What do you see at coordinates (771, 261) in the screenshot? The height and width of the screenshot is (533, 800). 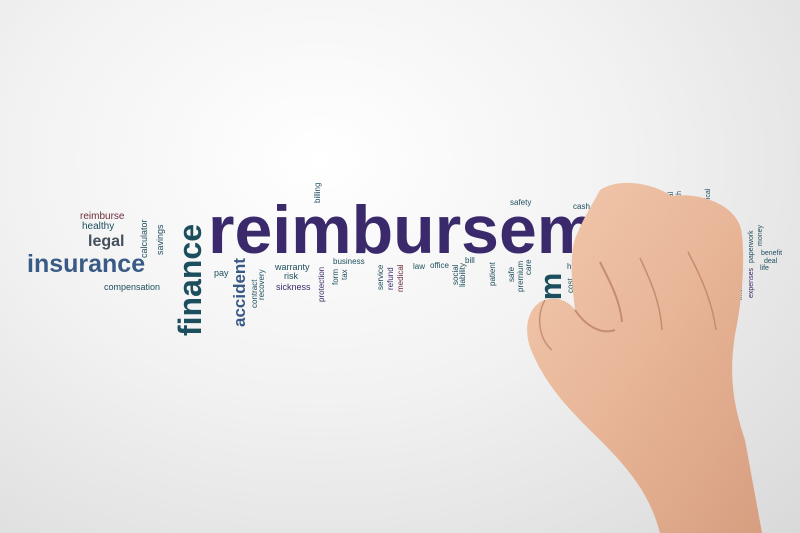 I see `word-deal: deal` at bounding box center [771, 261].